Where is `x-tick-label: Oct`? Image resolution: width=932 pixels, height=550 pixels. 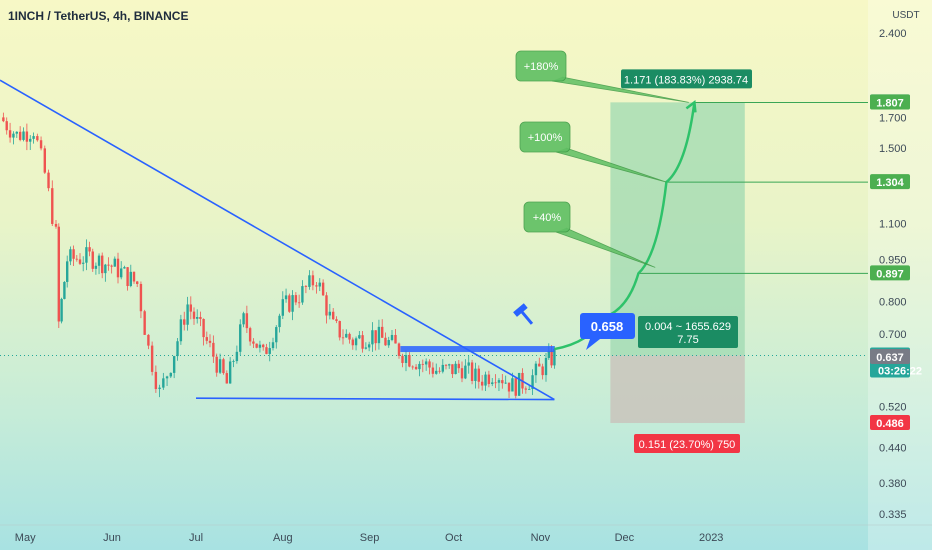 x-tick-label: Oct is located at coordinates (453, 538).